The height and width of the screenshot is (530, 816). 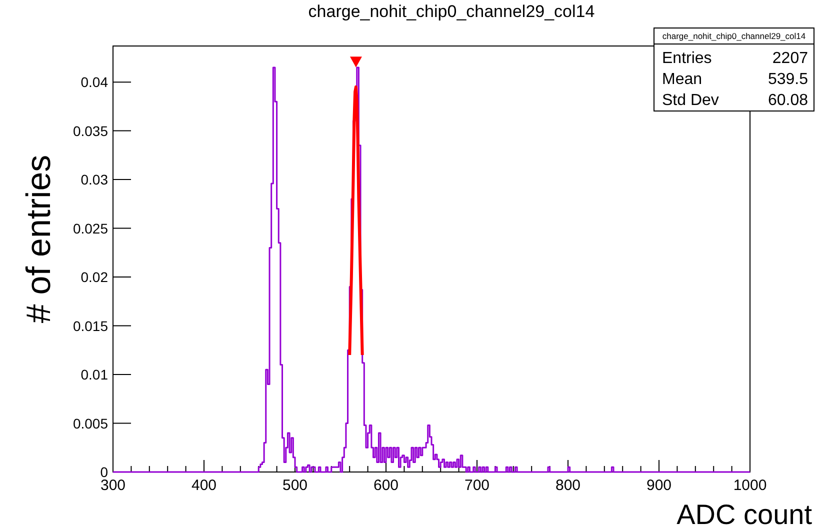 What do you see at coordinates (356, 221) in the screenshot?
I see `line-series` at bounding box center [356, 221].